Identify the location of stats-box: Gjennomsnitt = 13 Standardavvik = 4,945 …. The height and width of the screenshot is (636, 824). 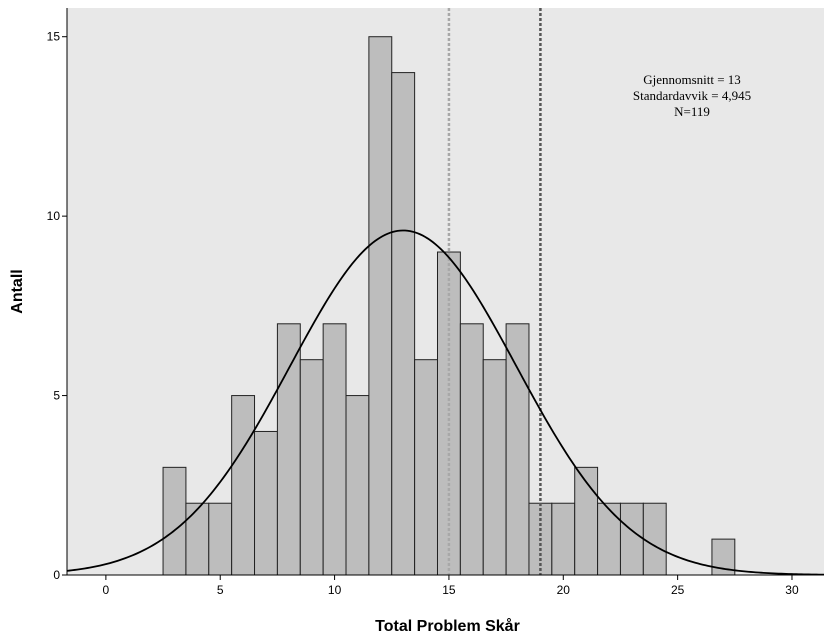
(692, 95).